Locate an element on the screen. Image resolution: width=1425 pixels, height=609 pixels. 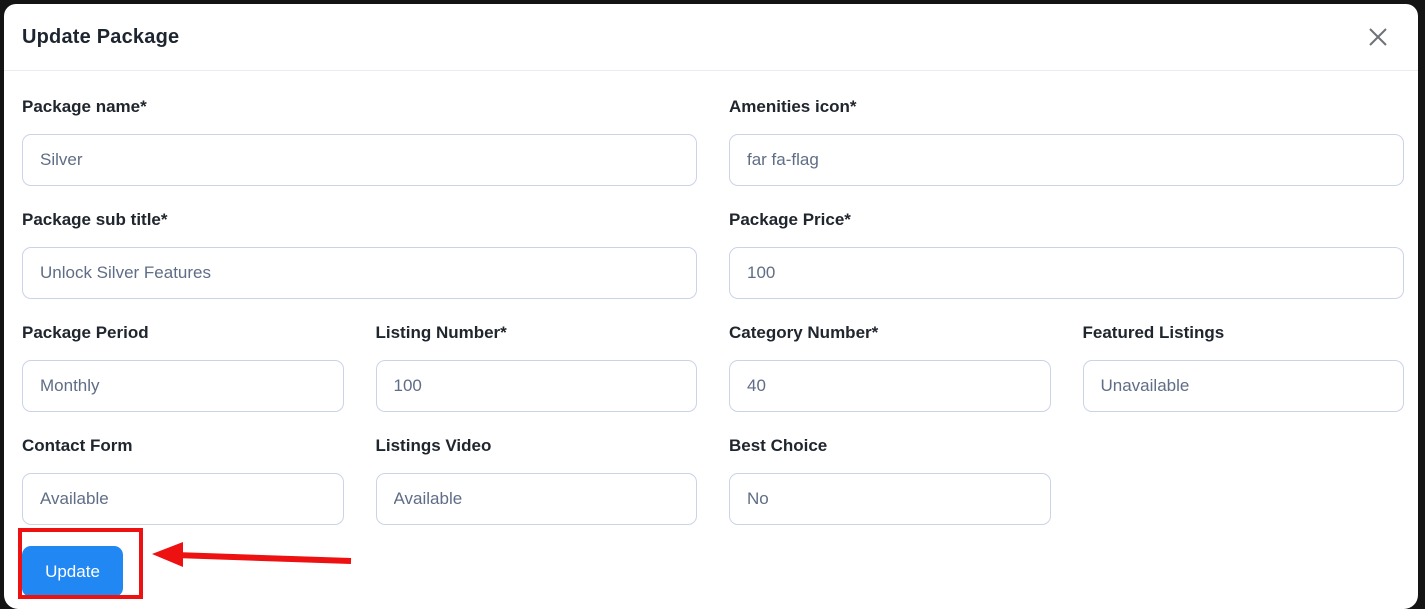
package-name-field: Package name* is located at coordinates (359, 141).